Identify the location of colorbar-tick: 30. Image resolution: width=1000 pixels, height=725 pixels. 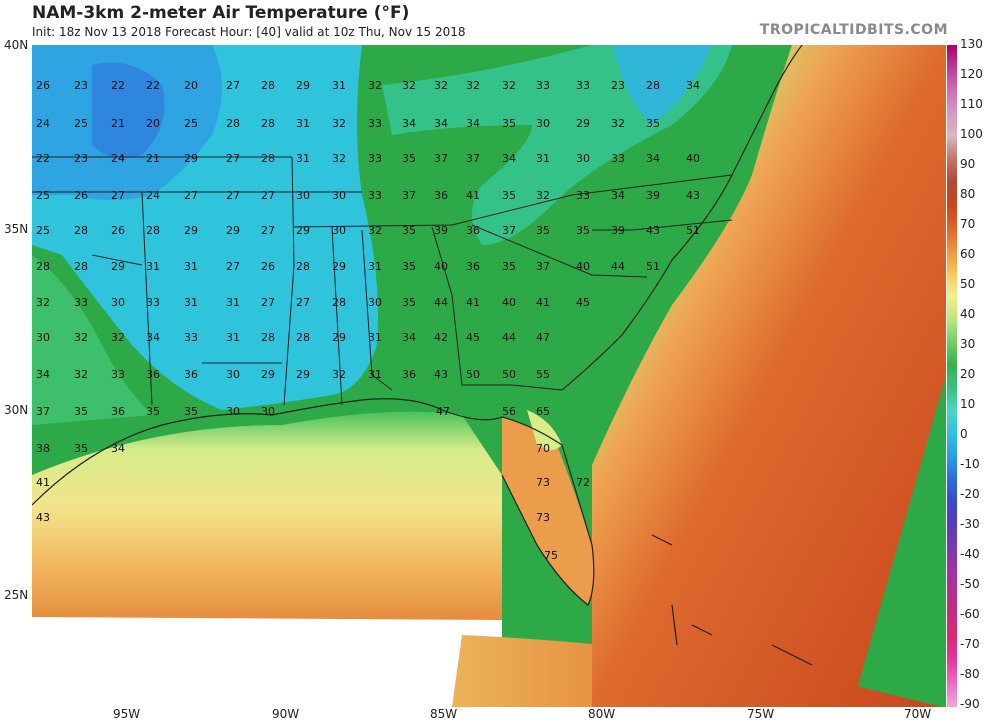
(968, 344).